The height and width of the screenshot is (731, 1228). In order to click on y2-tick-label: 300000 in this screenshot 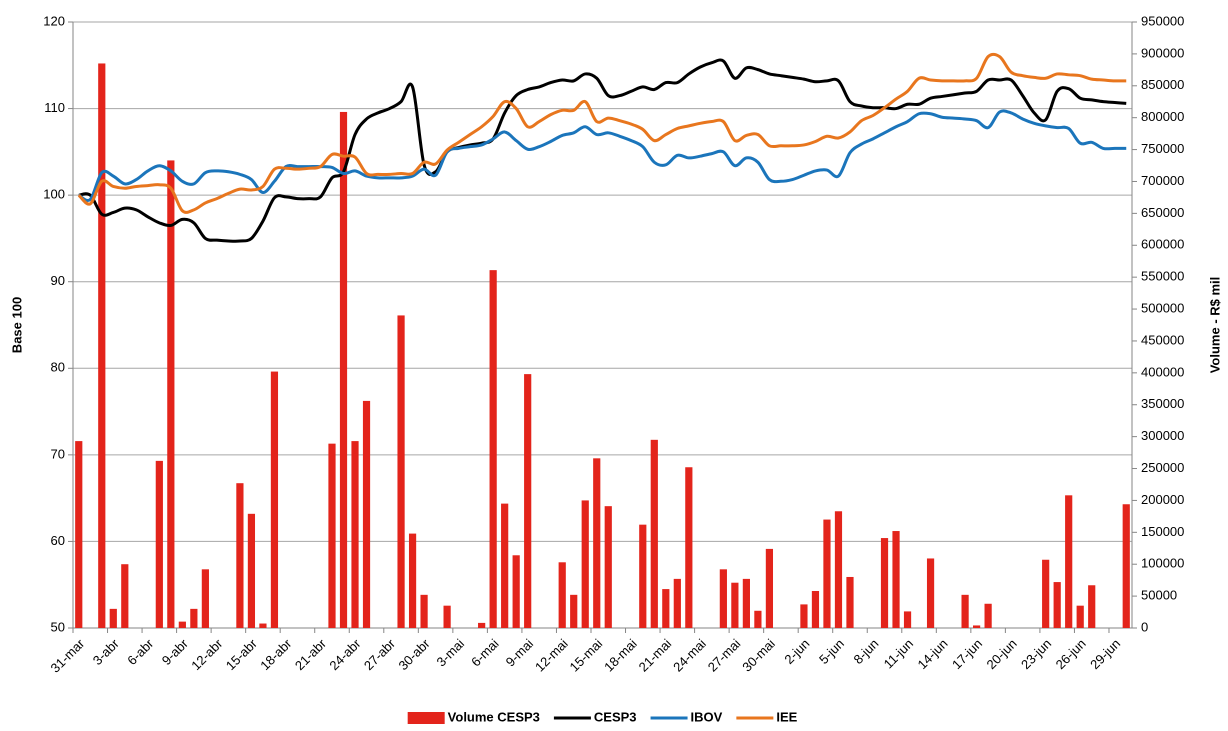, I will do `click(1162, 435)`.